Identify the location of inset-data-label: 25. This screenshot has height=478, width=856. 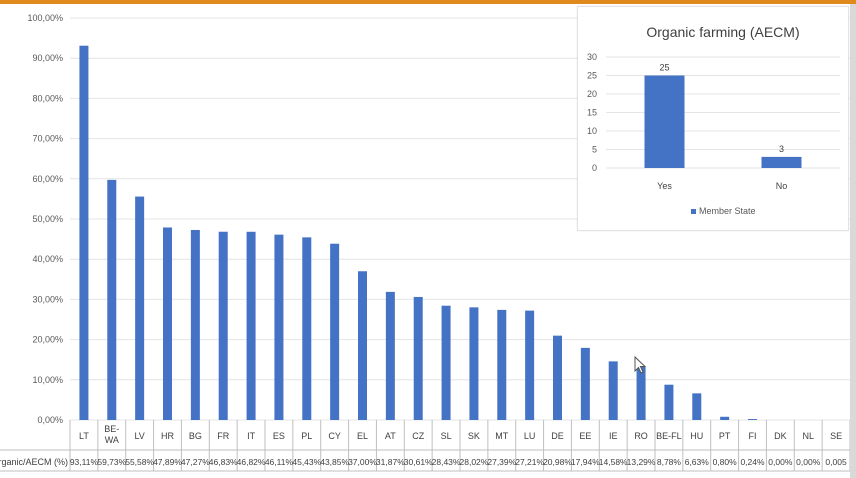
(664, 68).